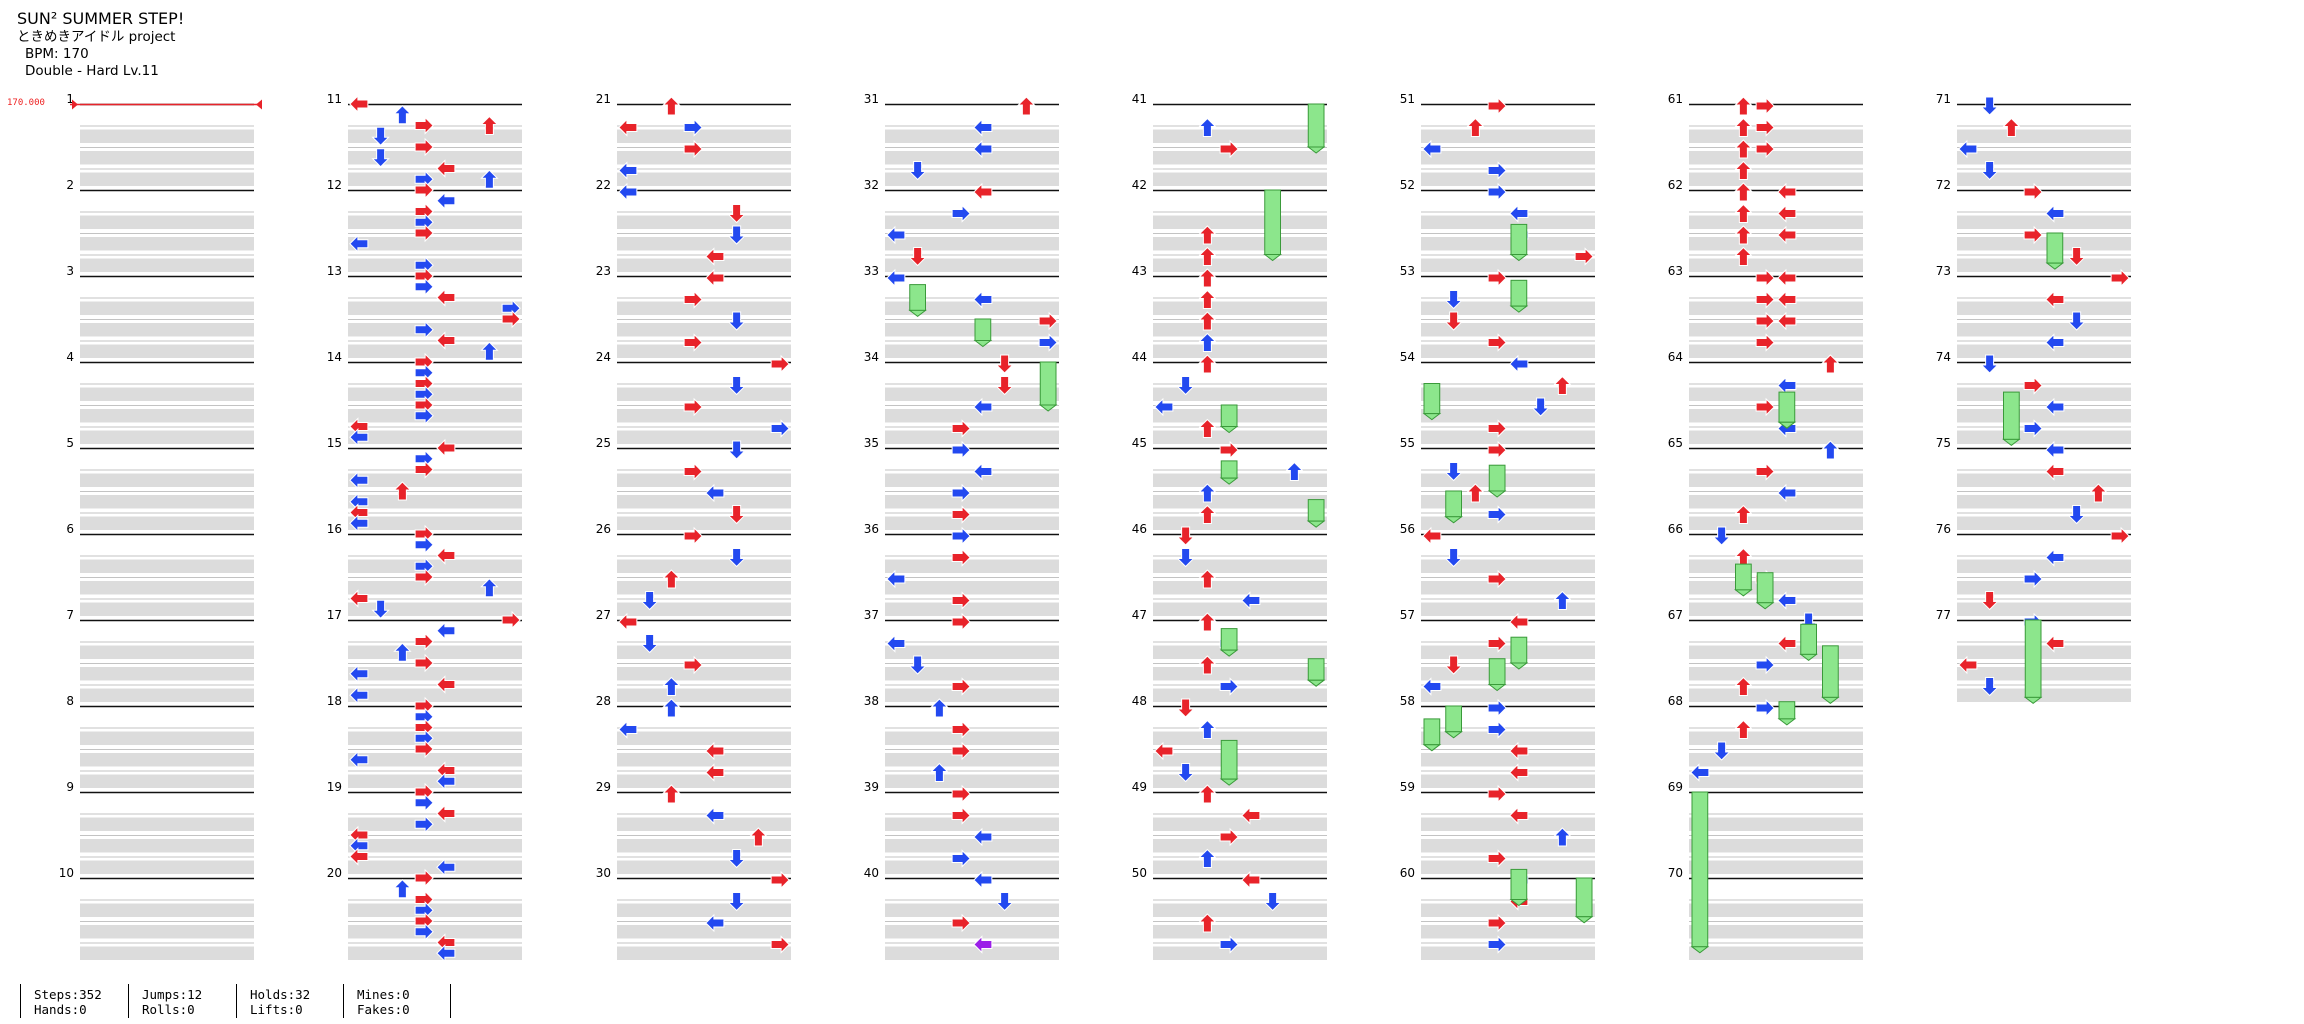 This screenshot has height=1024, width=2304. Describe the element at coordinates (1943, 271) in the screenshot. I see `measure-number: 73` at that location.